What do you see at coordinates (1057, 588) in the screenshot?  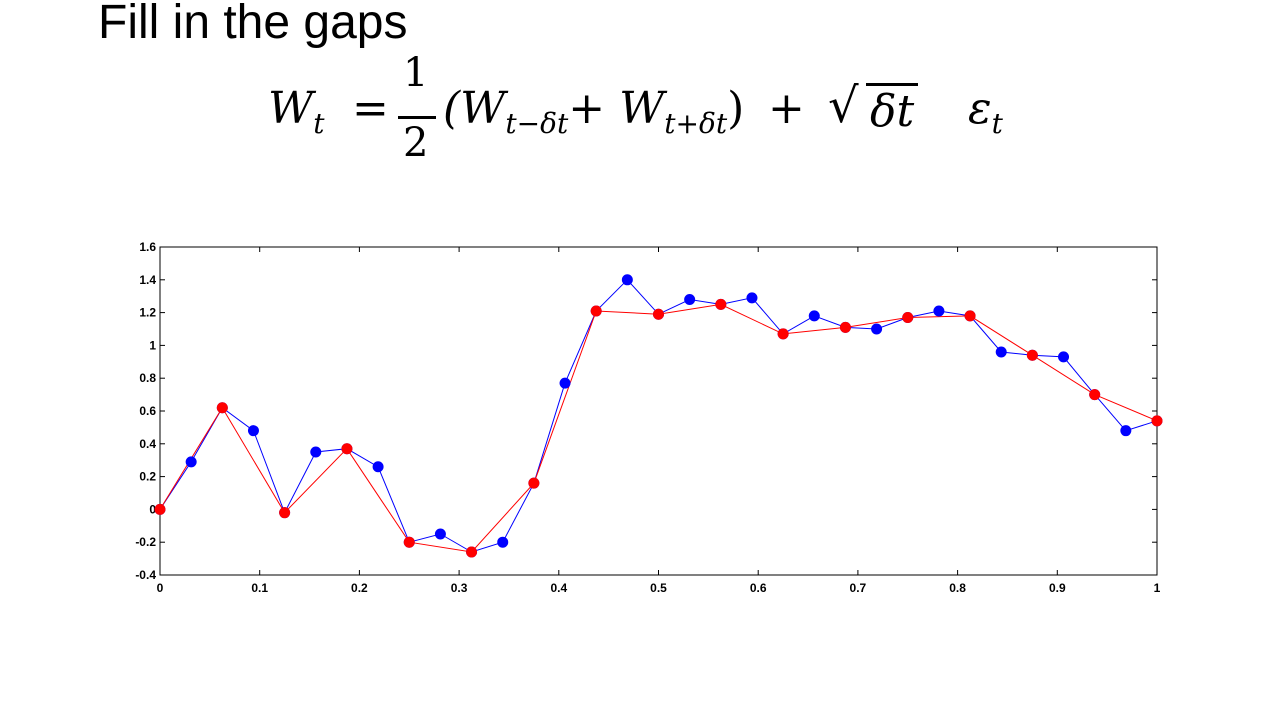 I see `x-tick-label: 0.9` at bounding box center [1057, 588].